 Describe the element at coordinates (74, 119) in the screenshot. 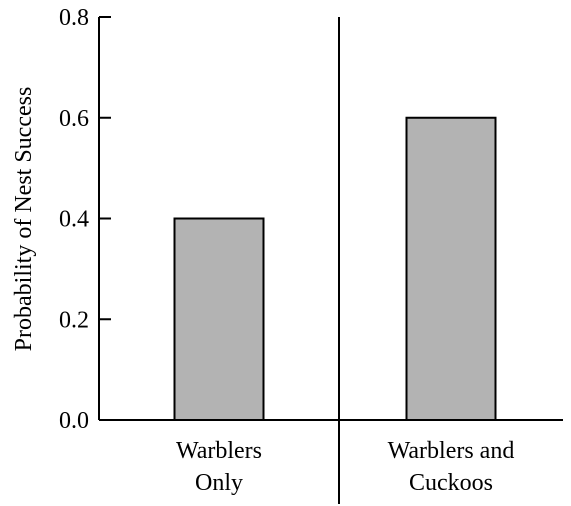

I see `y-tick-label: 0.6` at that location.